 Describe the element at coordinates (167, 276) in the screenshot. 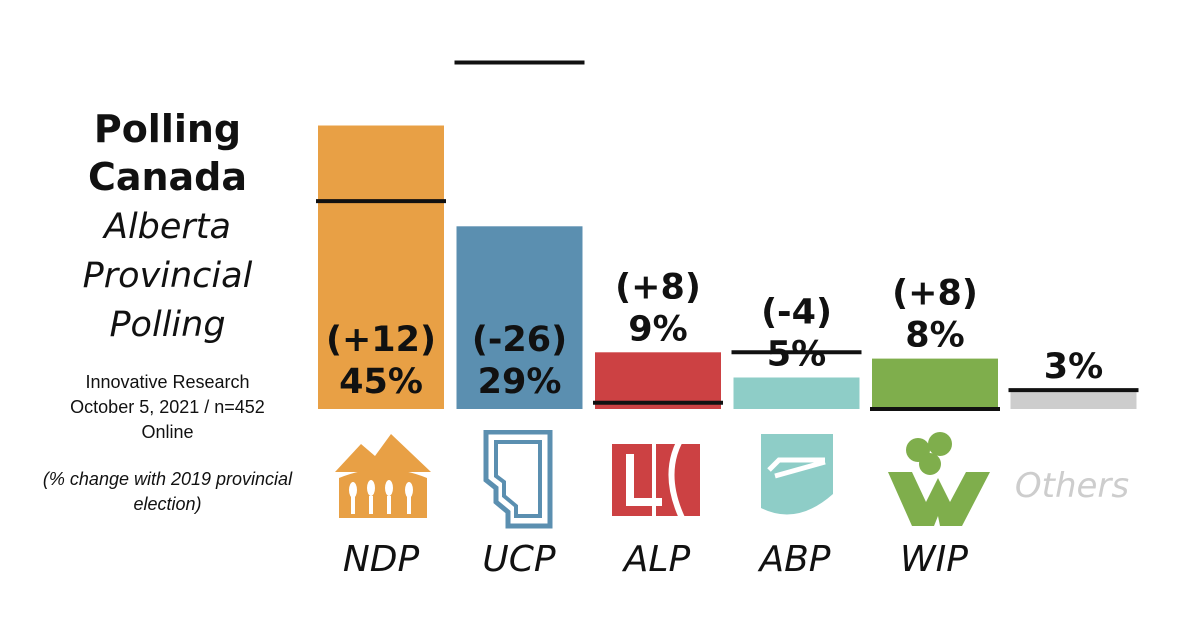

I see `chart-subtitle: Alberta Provincial Polling` at that location.